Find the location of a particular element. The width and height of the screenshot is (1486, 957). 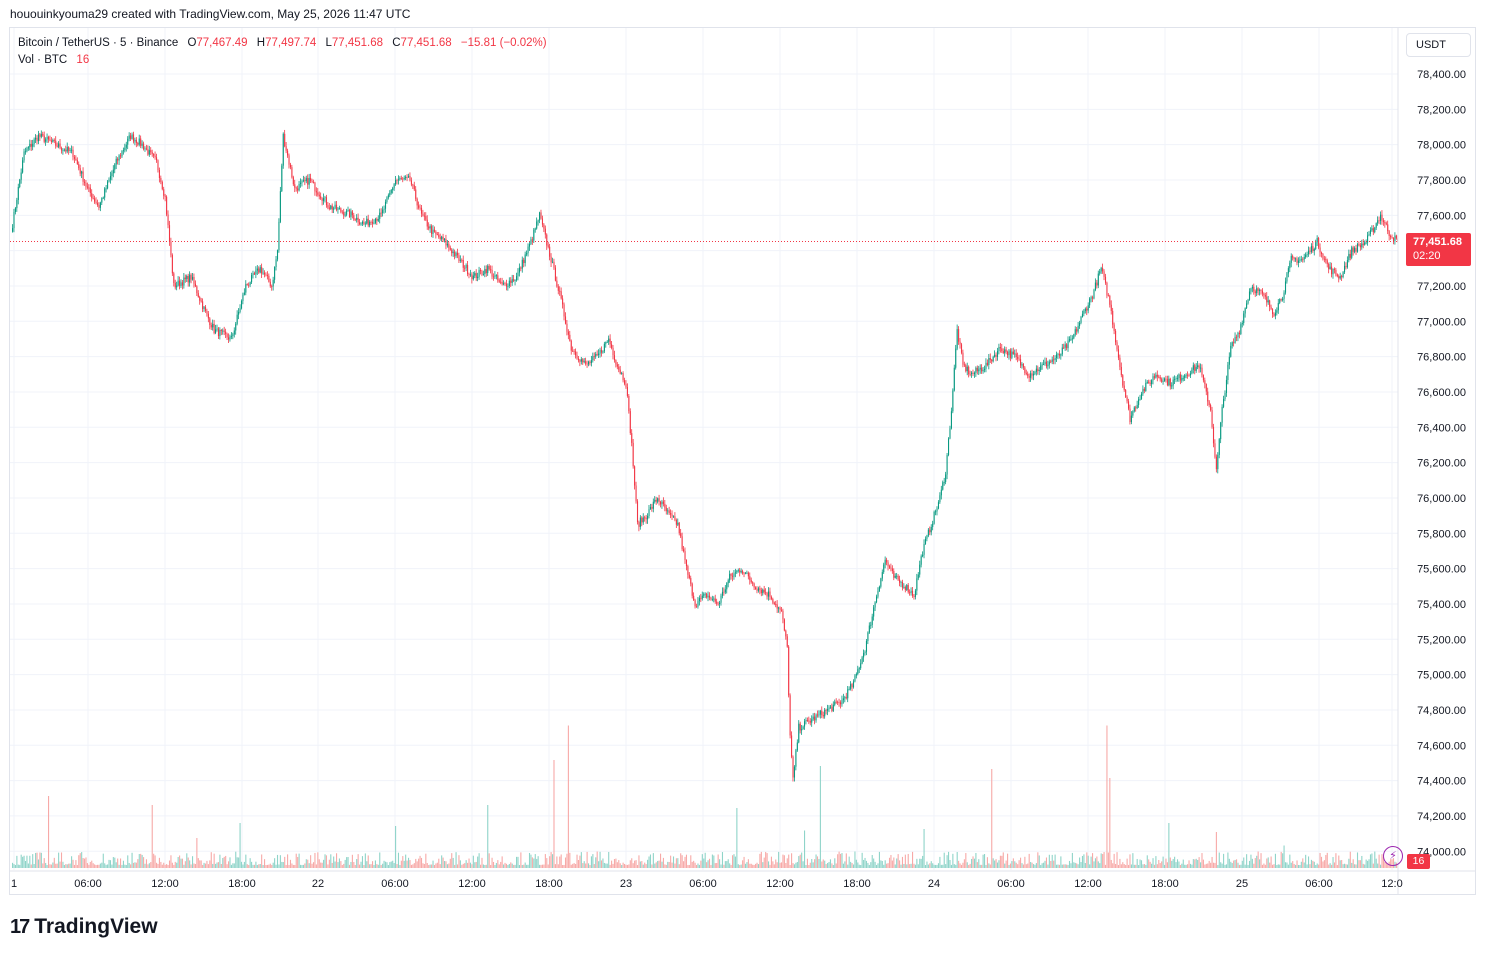

lightning-icon: ⚡ is located at coordinates (1393, 856).